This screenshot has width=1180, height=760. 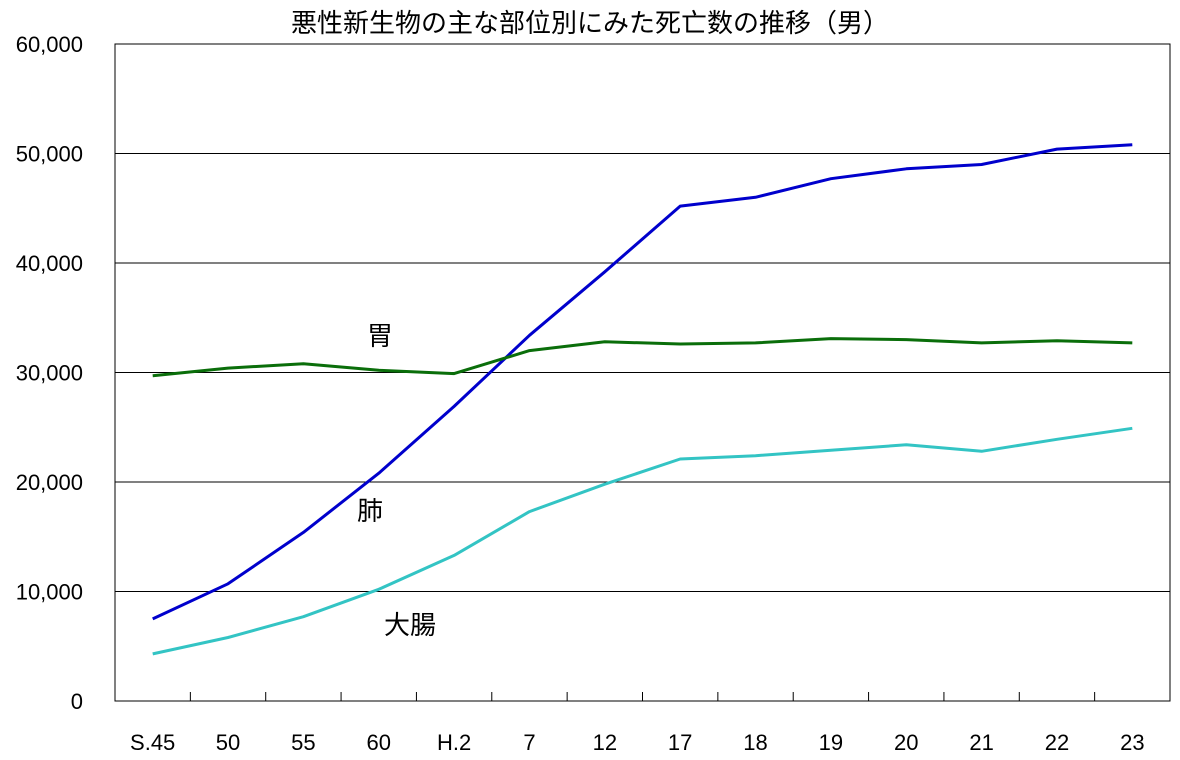 I want to click on x-tick-label: 7, so click(x=529, y=742).